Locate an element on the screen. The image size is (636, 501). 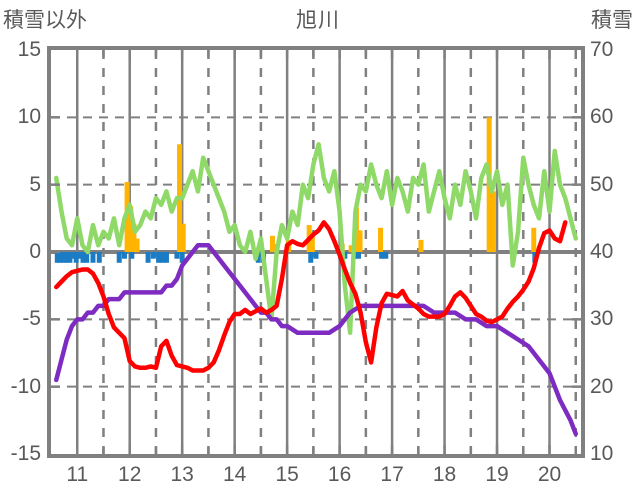
x-axis-label: 16 is located at coordinates (339, 474).